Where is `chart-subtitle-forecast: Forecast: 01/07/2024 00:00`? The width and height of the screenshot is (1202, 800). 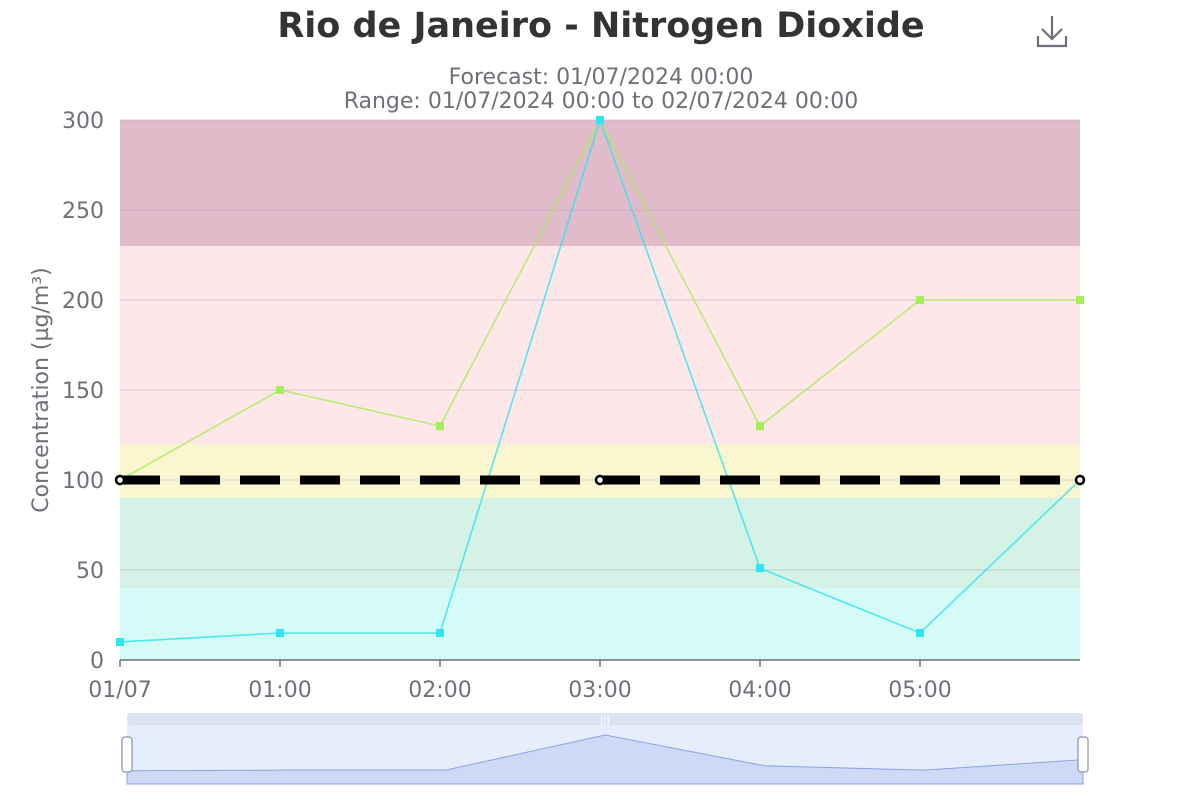 chart-subtitle-forecast: Forecast: 01/07/2024 00:00 is located at coordinates (601, 77).